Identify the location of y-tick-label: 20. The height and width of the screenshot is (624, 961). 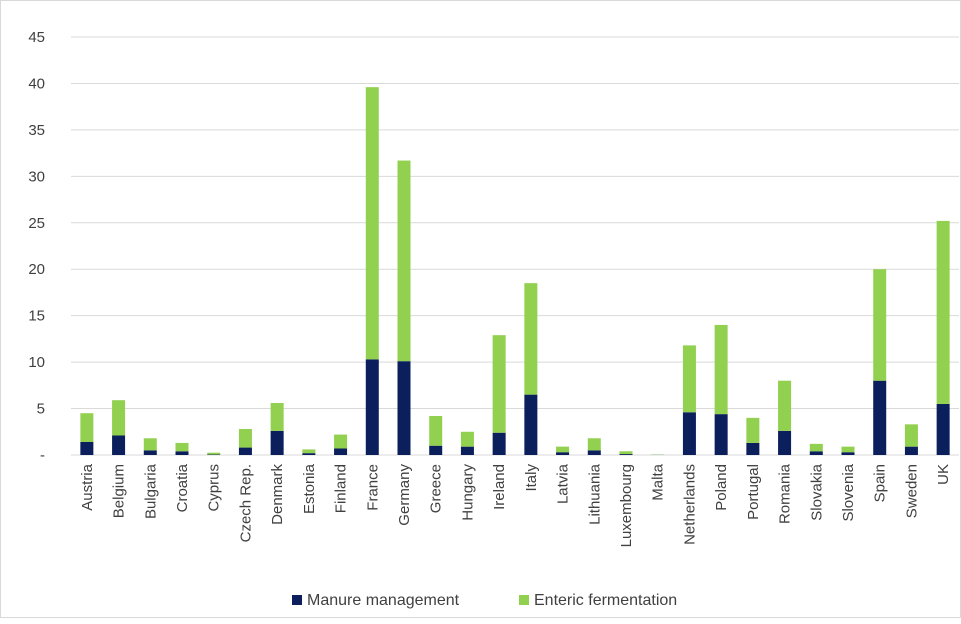
(36, 269).